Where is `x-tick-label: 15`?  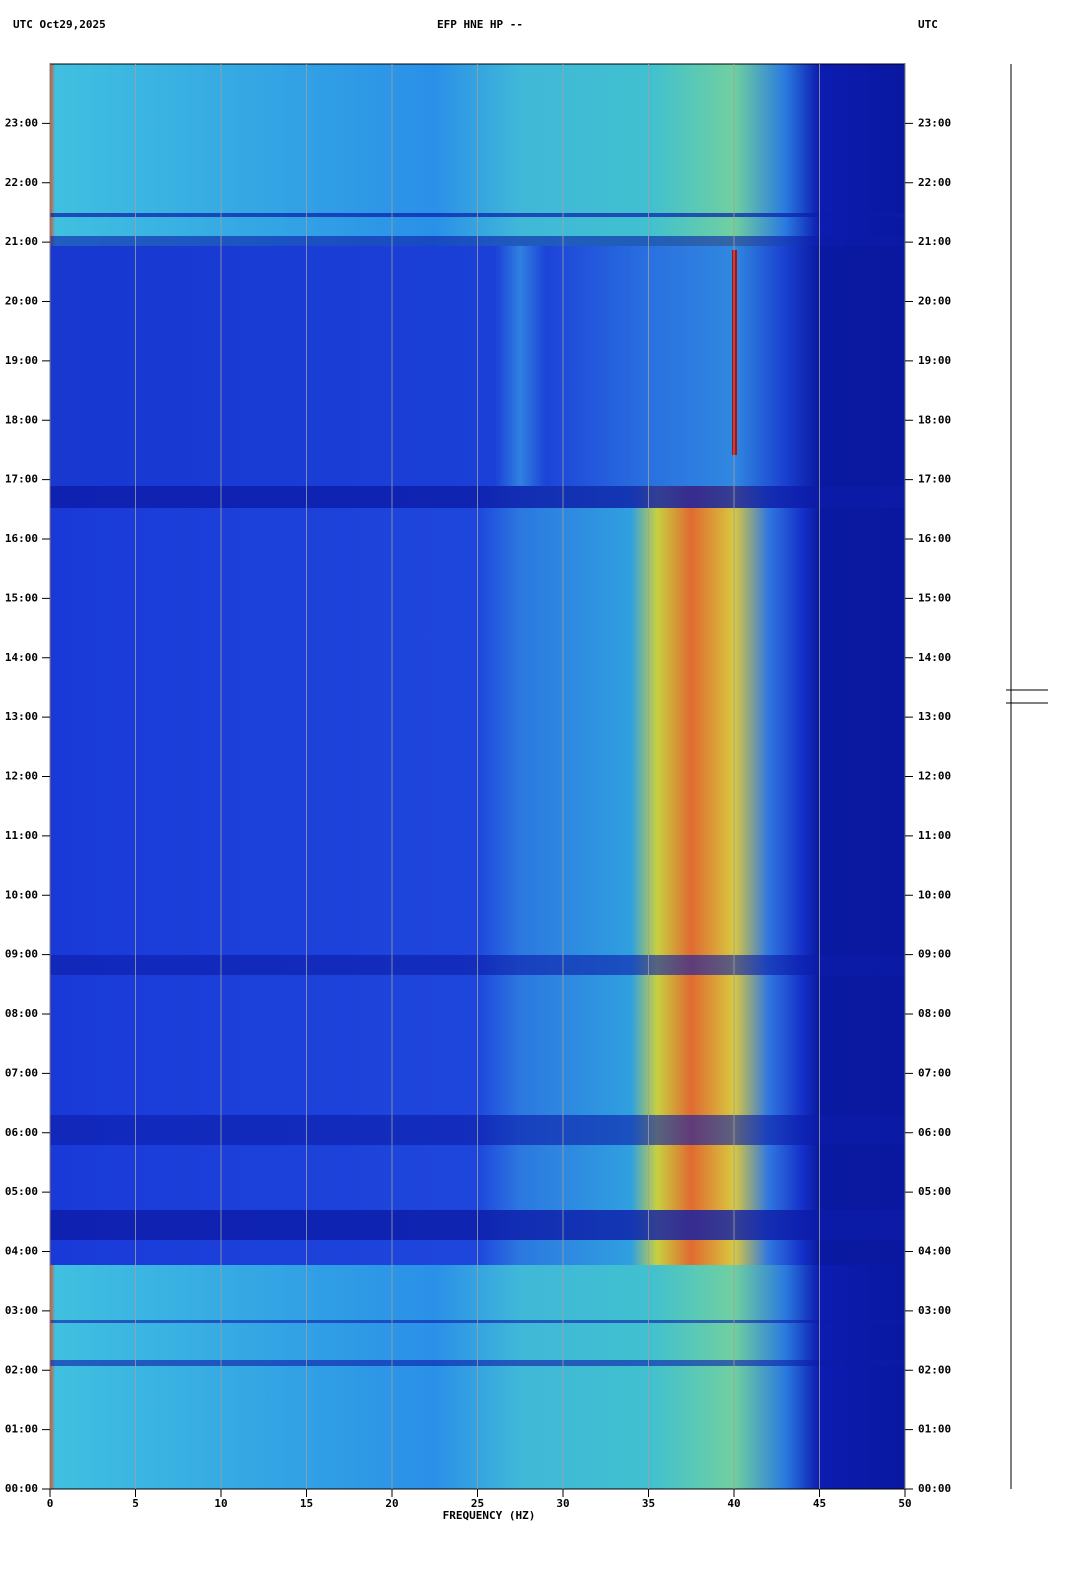 x-tick-label: 15 is located at coordinates (306, 1503).